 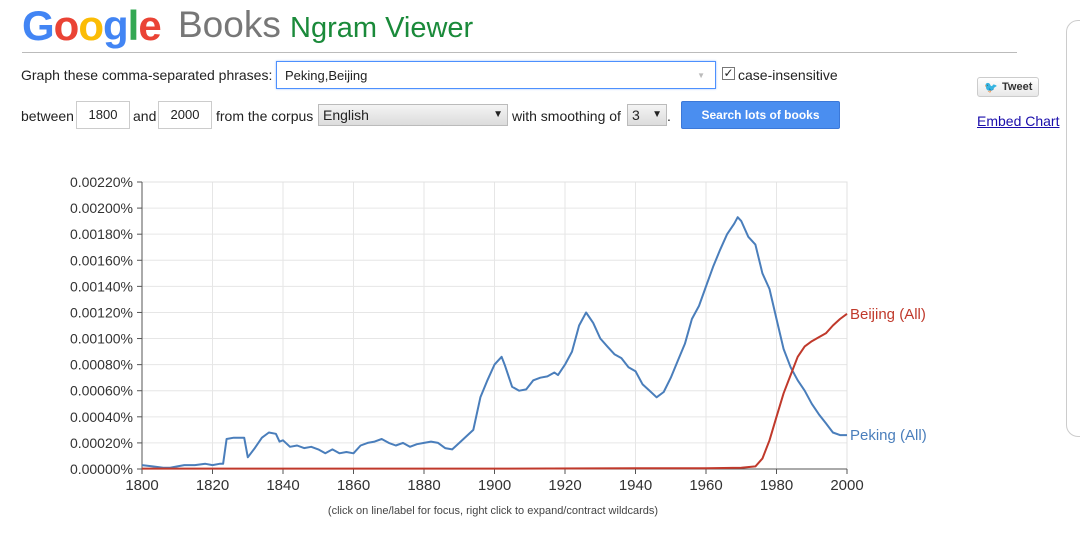 I want to click on y-tick-label: 0.00180%, so click(x=101, y=234).